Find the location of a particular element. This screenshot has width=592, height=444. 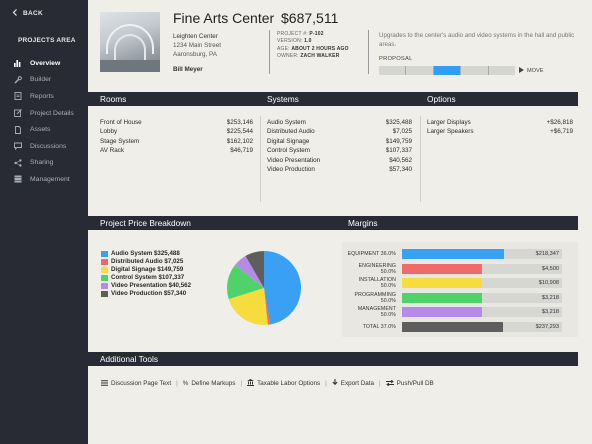

move-stage-button: MOVE is located at coordinates (531, 70).